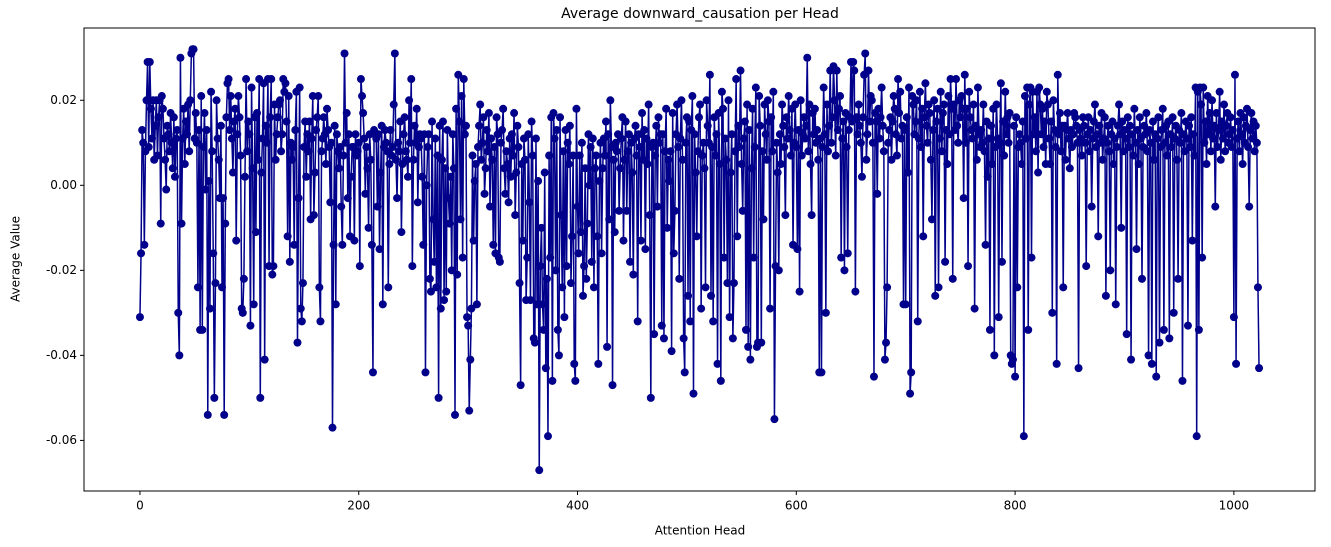 Image resolution: width=1331 pixels, height=547 pixels. What do you see at coordinates (61, 440) in the screenshot?
I see `y-tick-label: -0.06` at bounding box center [61, 440].